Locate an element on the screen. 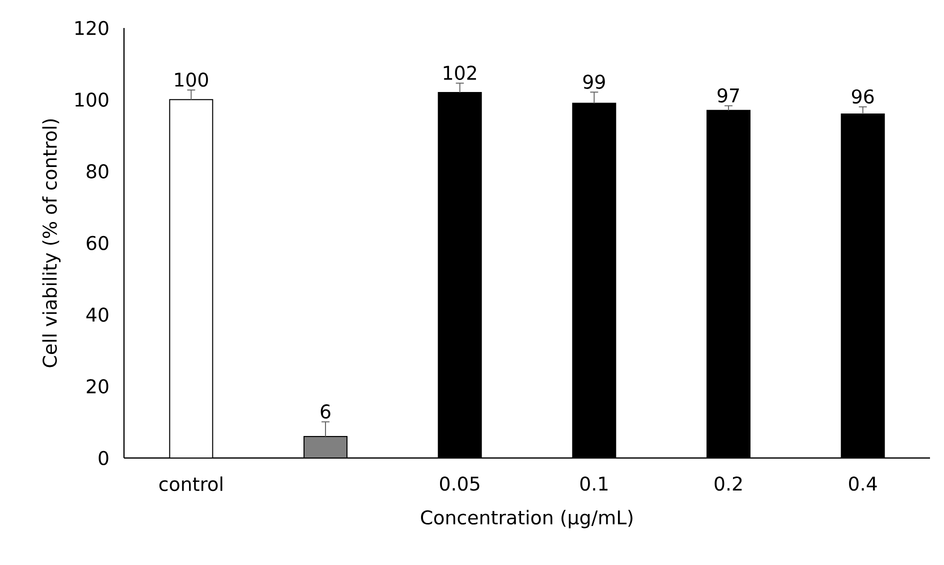 The image size is (944, 565). x-tick-label: 0.4 is located at coordinates (863, 483).